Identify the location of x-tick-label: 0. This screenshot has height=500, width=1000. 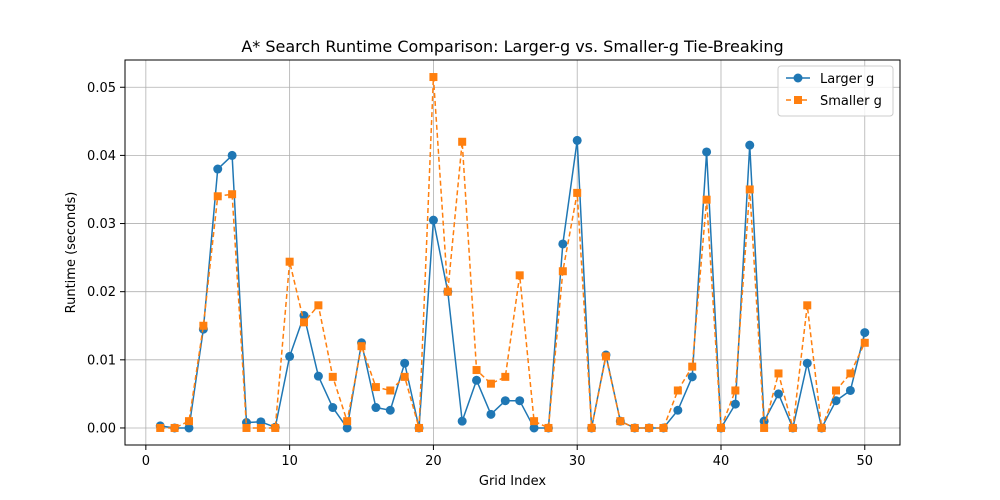
(146, 461).